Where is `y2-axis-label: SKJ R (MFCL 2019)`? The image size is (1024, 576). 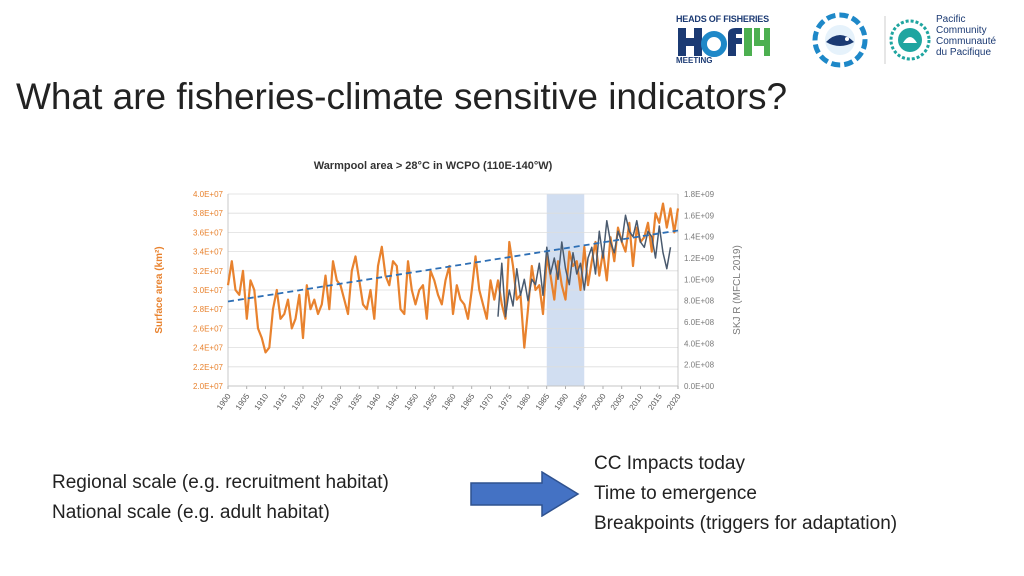
y2-axis-label: SKJ R (MFCL 2019) is located at coordinates (737, 290).